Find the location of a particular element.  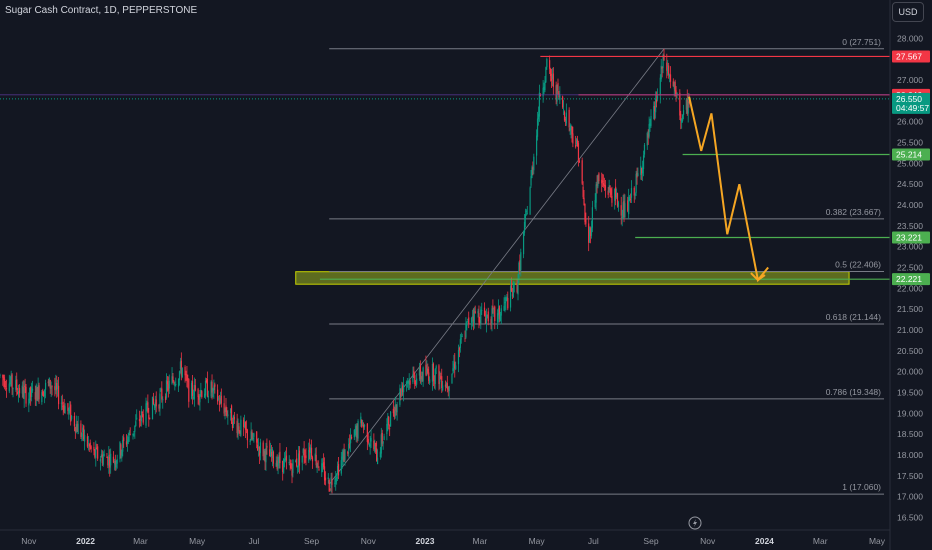

support-zone is located at coordinates (572, 278).